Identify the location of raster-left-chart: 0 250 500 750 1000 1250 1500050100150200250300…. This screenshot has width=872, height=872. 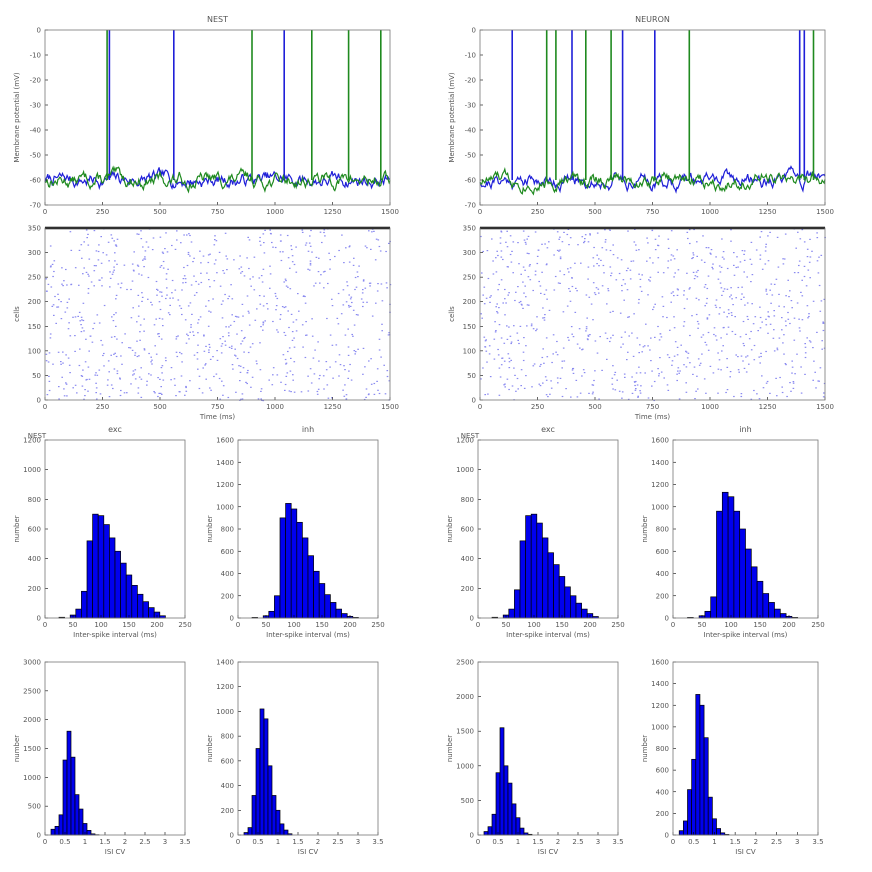
(206, 323).